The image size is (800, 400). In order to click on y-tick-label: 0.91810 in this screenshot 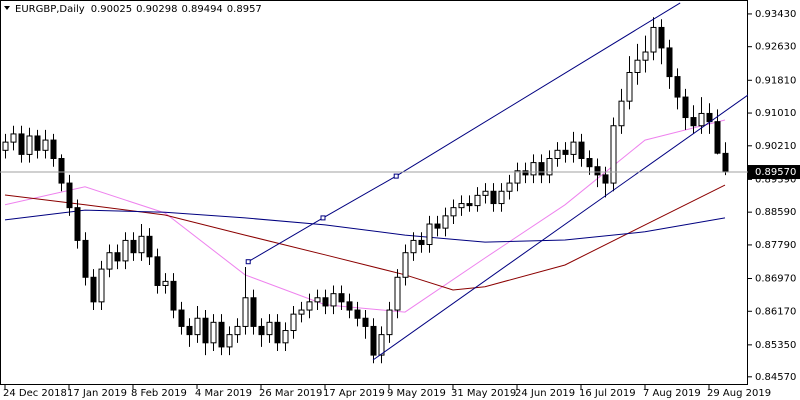, I will do `click(775, 80)`.